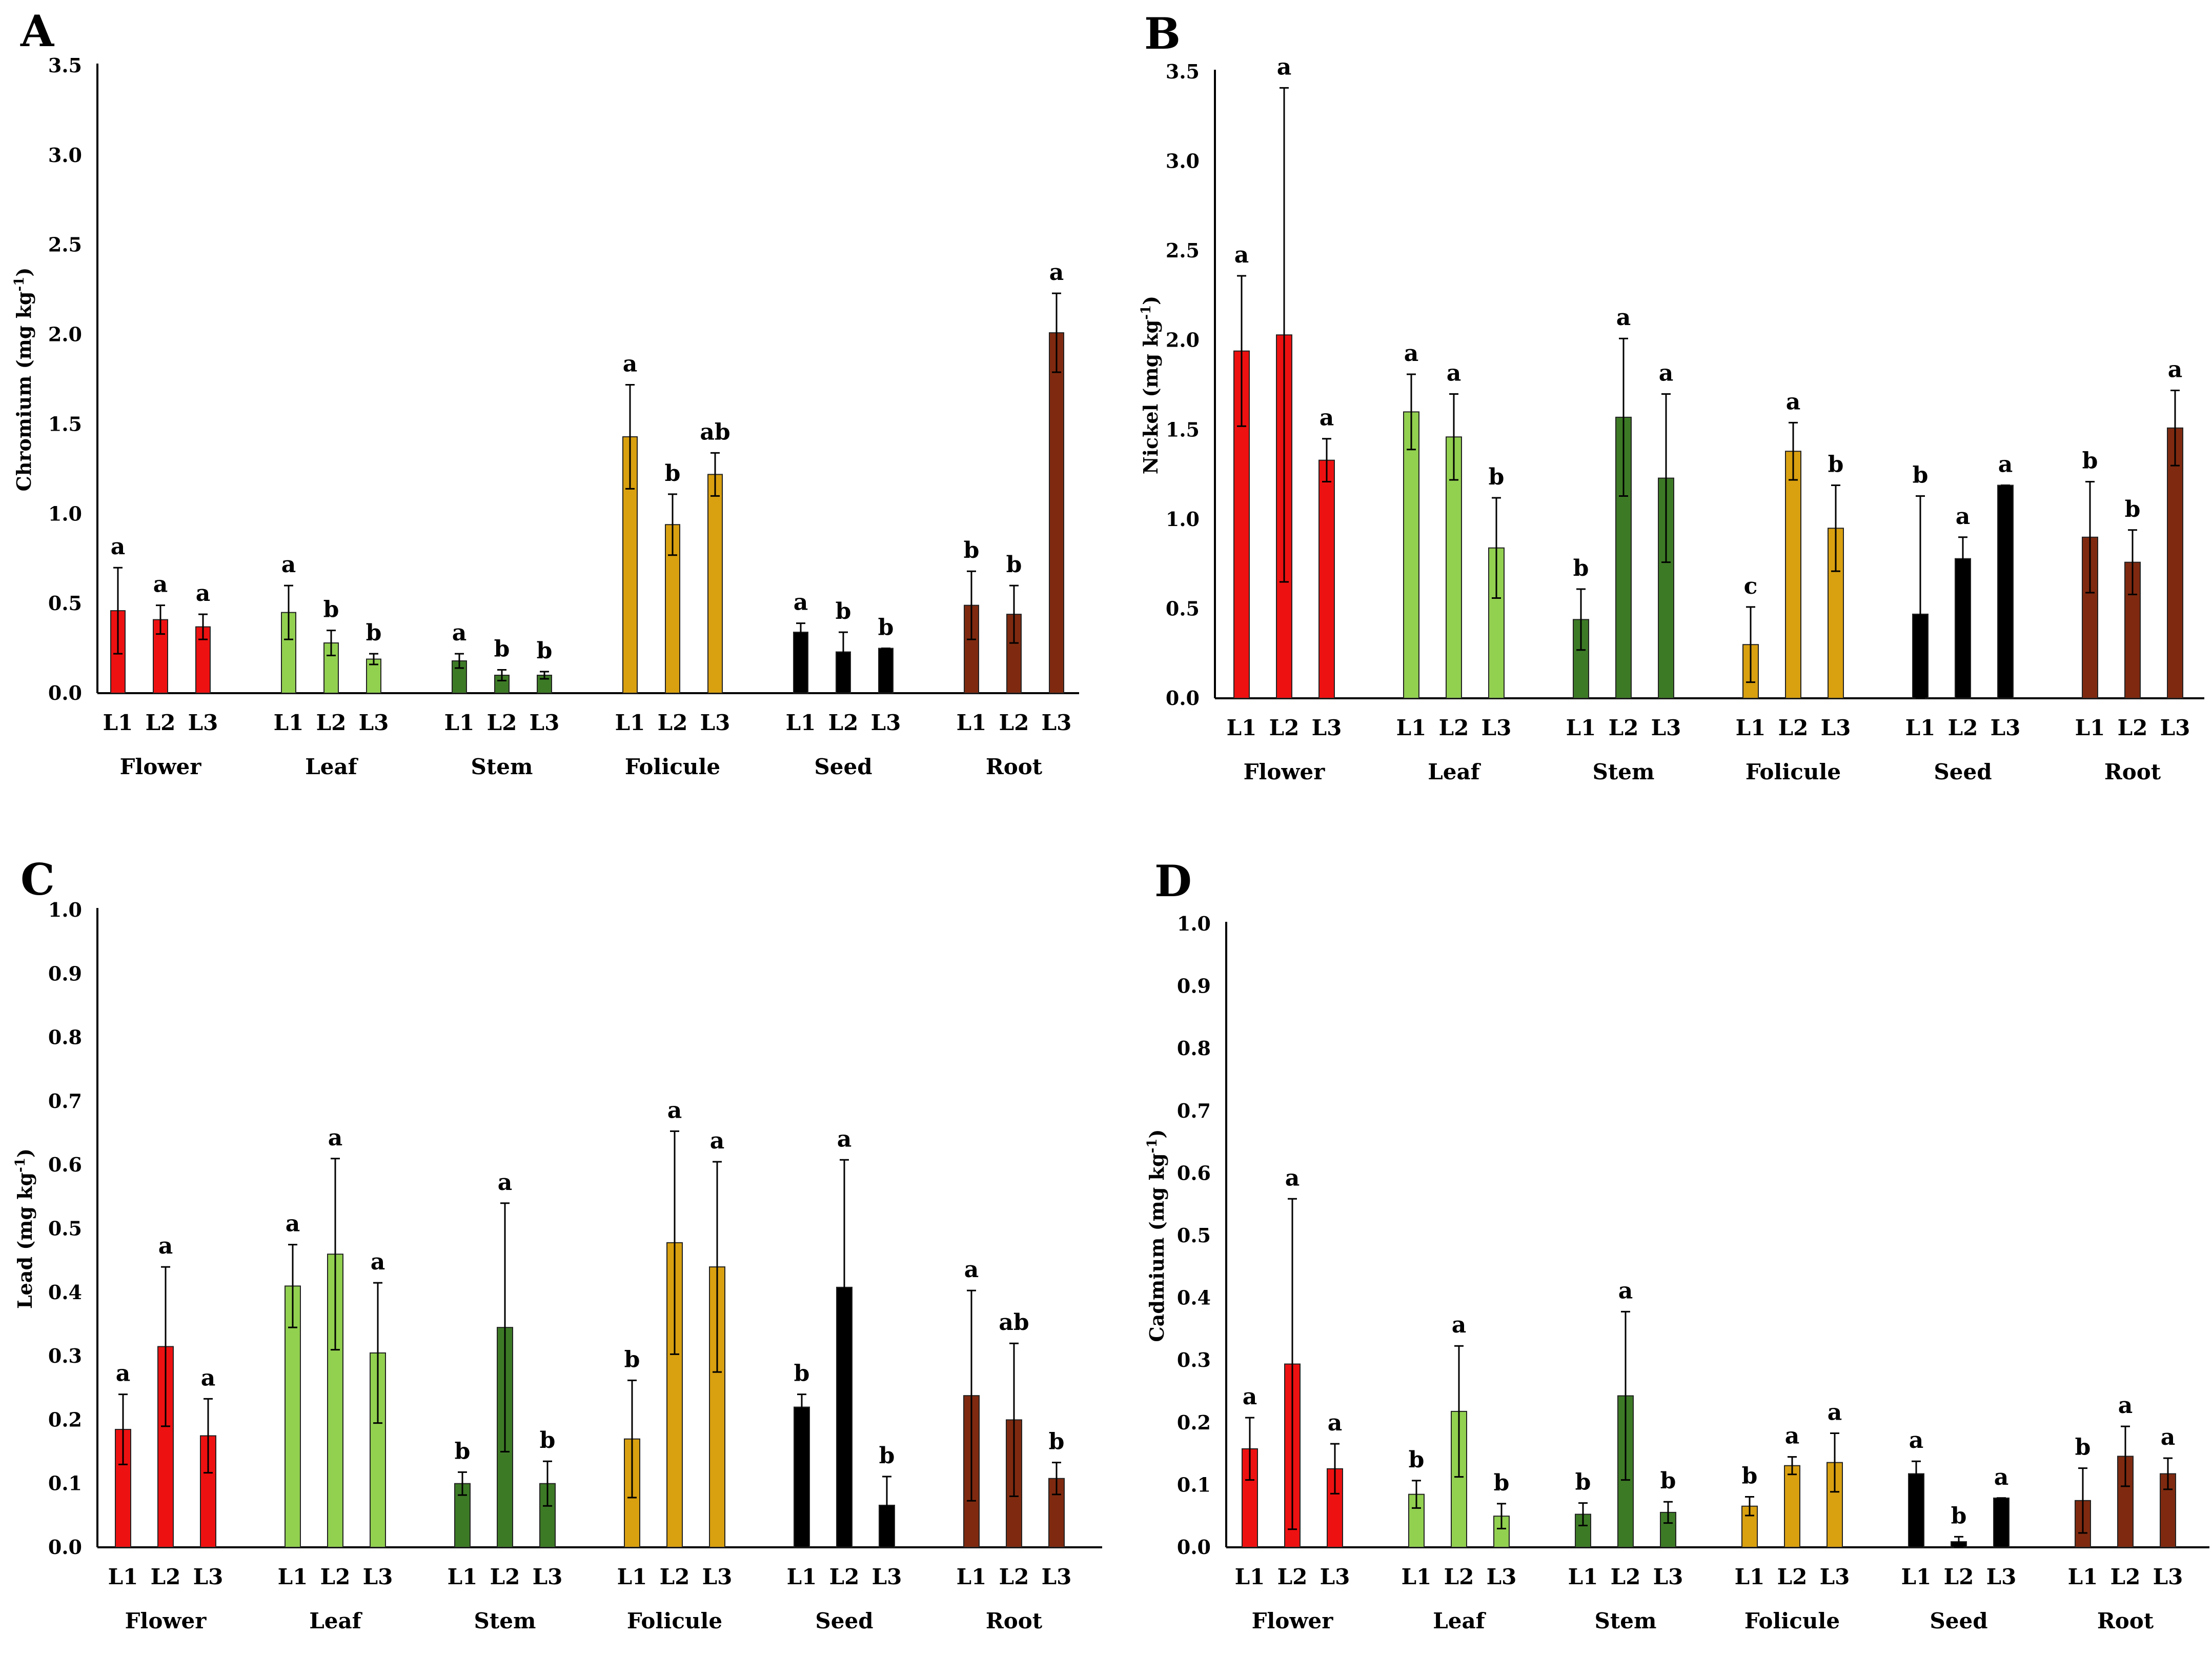 Image resolution: width=2212 pixels, height=1656 pixels. What do you see at coordinates (2005, 591) in the screenshot?
I see `bar-seed-l3` at bounding box center [2005, 591].